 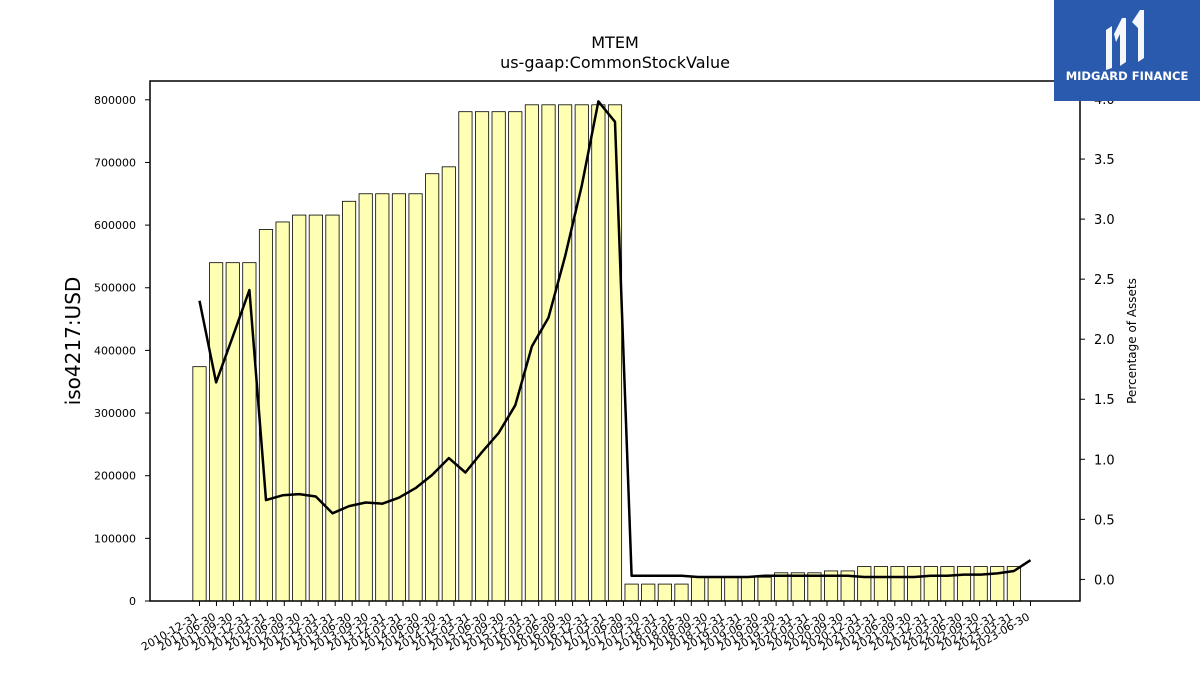 What do you see at coordinates (615, 42) in the screenshot?
I see `chart-title: MTEM` at bounding box center [615, 42].